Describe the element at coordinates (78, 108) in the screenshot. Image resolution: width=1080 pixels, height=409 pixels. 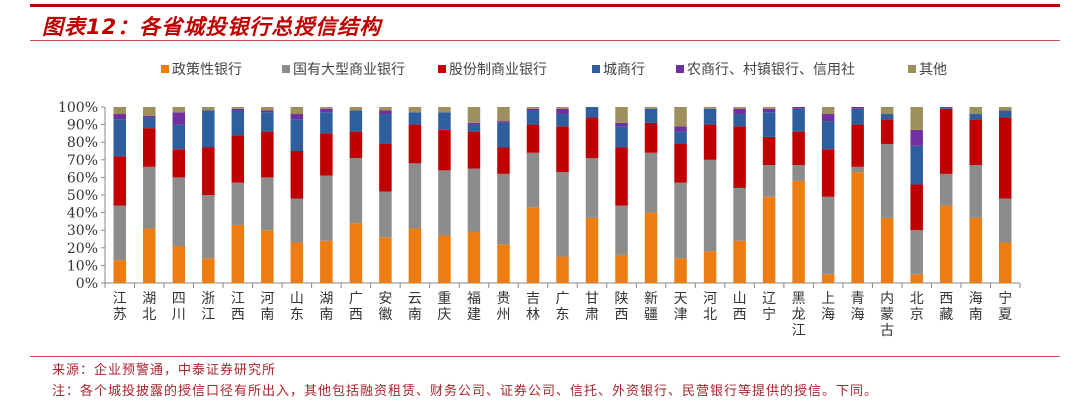
I see `y-tick-label: 100%` at that location.